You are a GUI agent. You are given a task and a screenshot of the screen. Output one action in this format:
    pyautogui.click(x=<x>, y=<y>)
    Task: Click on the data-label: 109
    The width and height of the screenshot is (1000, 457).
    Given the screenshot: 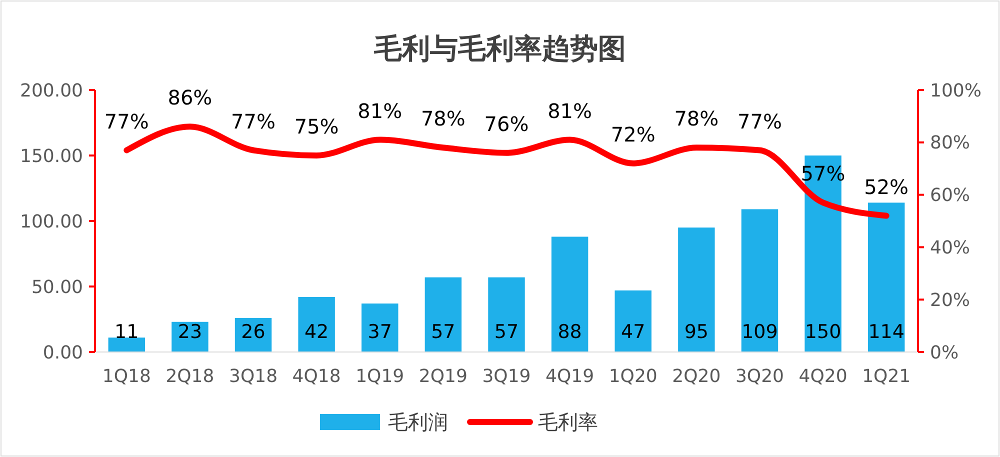 What is the action you would take?
    pyautogui.click(x=760, y=332)
    